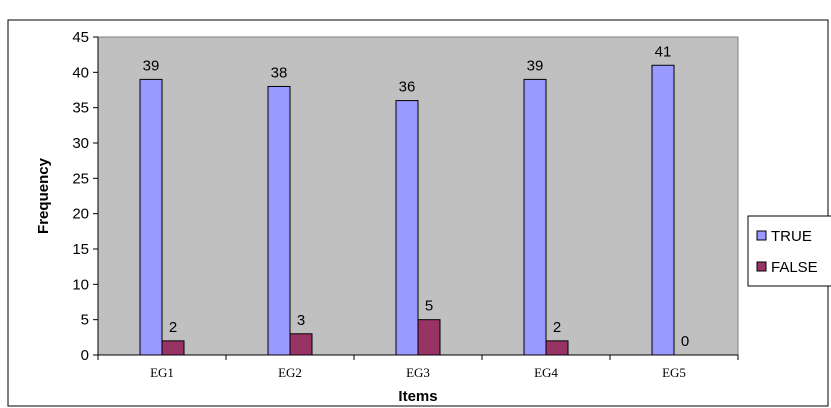 The height and width of the screenshot is (408, 831). I want to click on x-tick-label: EG1, so click(162, 372).